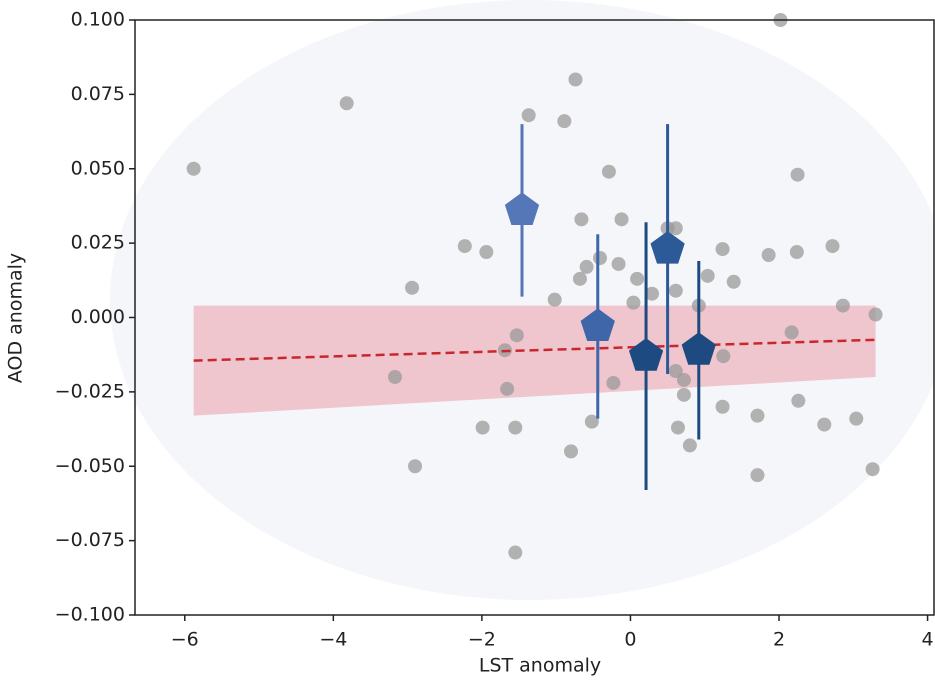 Image resolution: width=935 pixels, height=683 pixels. Describe the element at coordinates (90, 391) in the screenshot. I see `y-tick-label: −0.025` at that location.